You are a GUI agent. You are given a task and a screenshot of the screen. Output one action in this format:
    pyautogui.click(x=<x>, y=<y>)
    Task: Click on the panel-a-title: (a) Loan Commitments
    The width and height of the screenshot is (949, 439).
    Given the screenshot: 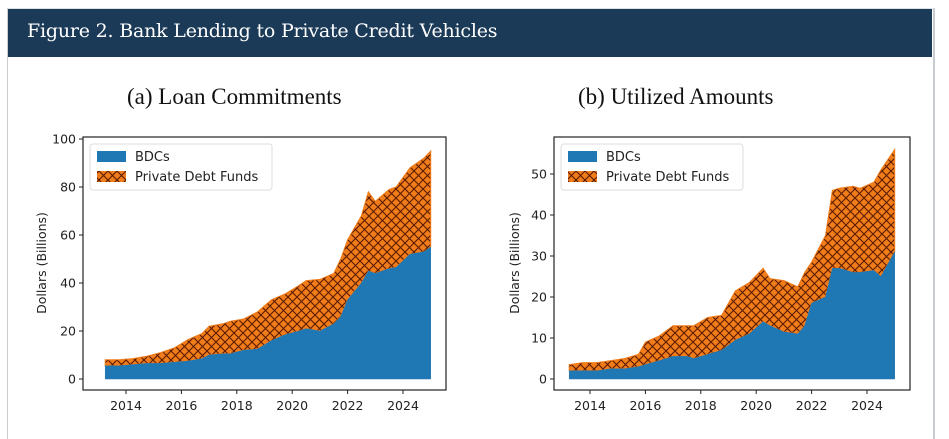 What is the action you would take?
    pyautogui.click(x=234, y=96)
    